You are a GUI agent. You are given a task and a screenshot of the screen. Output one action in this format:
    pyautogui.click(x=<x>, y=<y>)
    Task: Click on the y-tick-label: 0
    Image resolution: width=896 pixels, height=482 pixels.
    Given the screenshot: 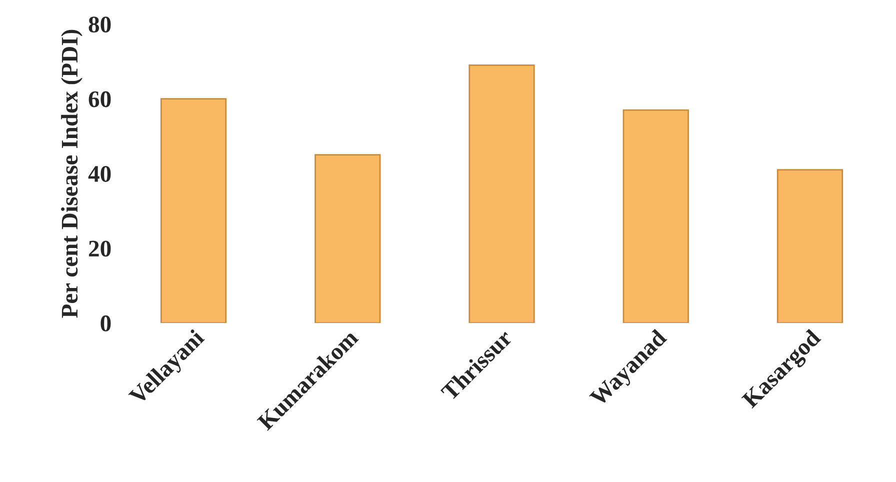 What is the action you would take?
    pyautogui.click(x=105, y=323)
    